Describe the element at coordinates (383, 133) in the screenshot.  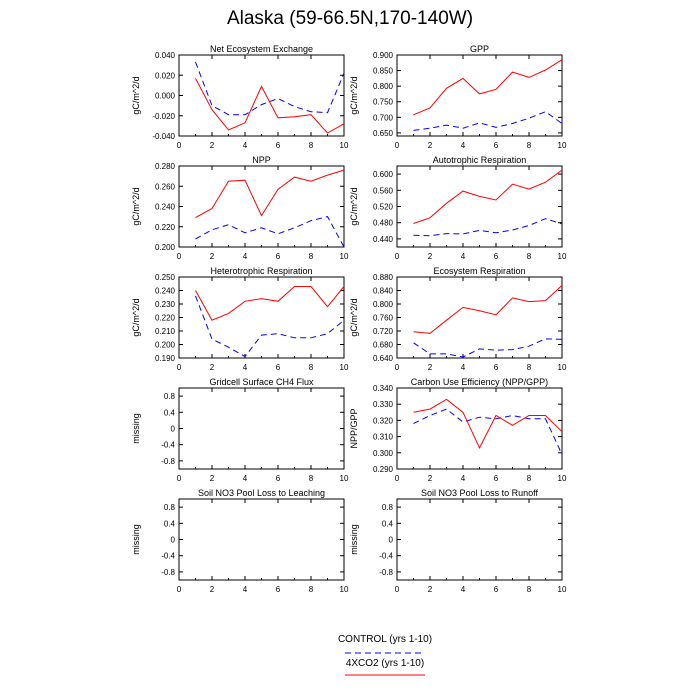
I see `y-tick-label: 0.650` at that location.